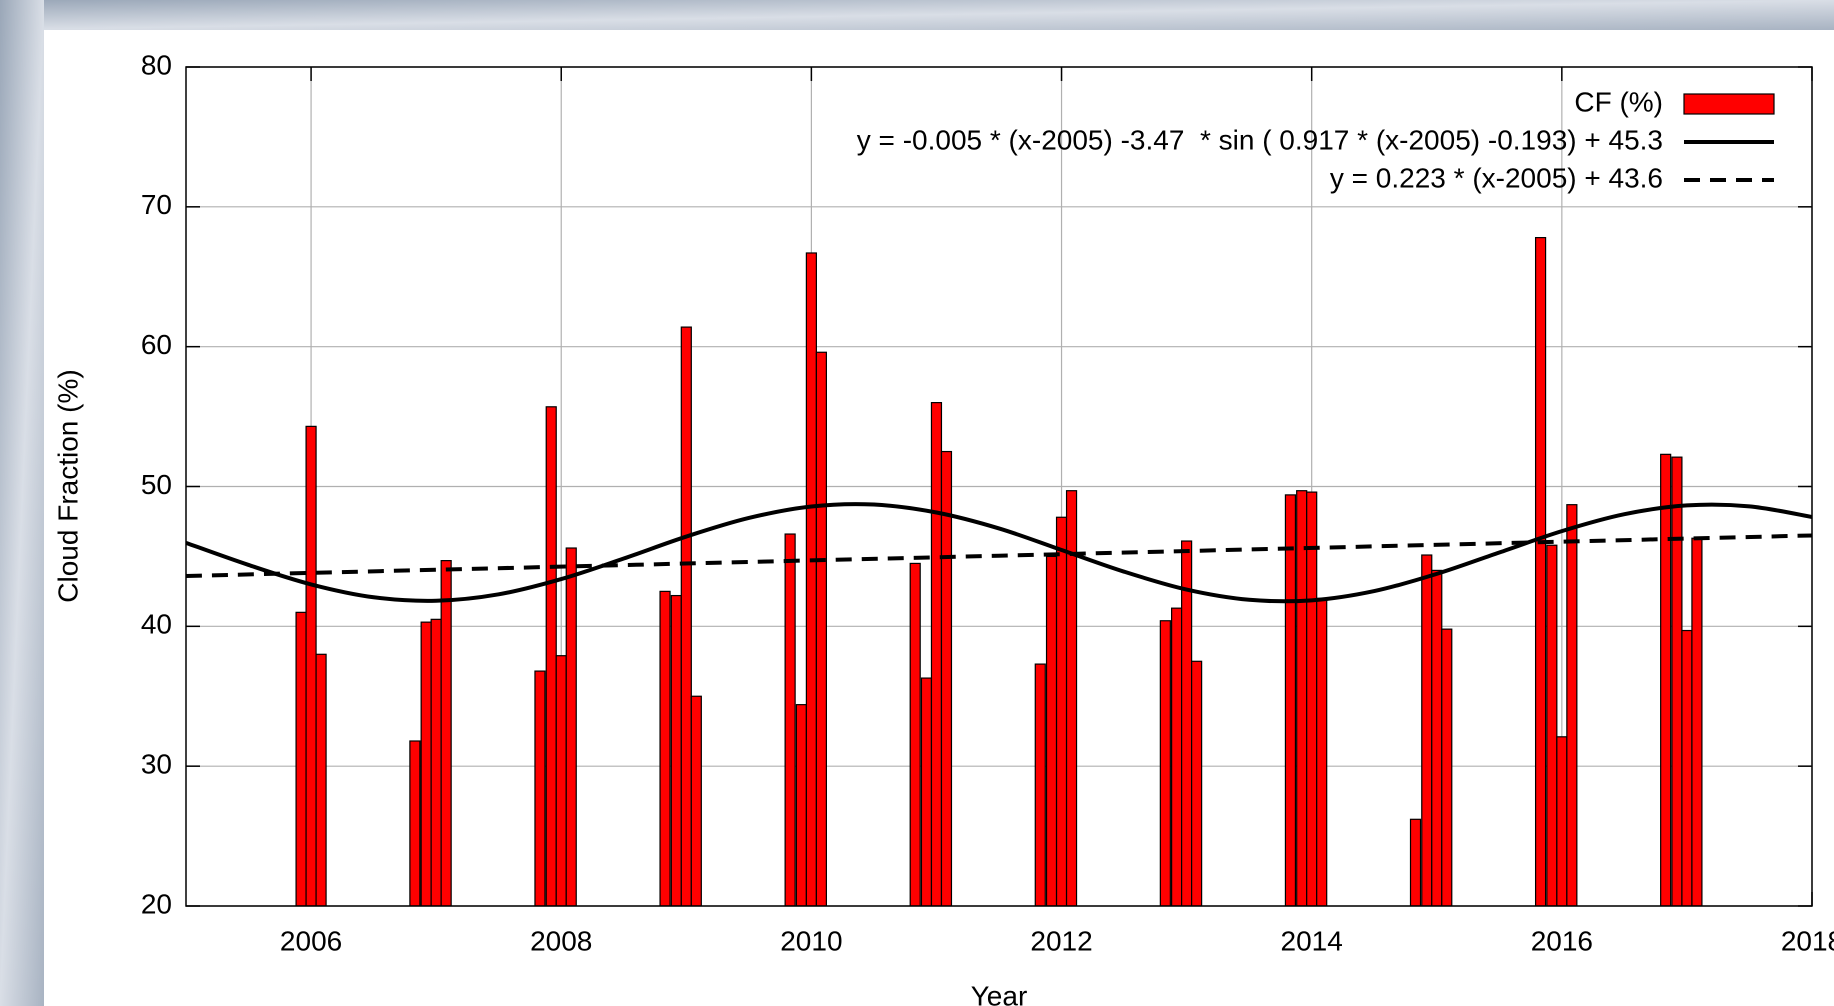 The width and height of the screenshot is (1834, 1006). Describe the element at coordinates (1496, 177) in the screenshot. I see `legend-label: y = 0.223 * (x-2005) + 43.6` at that location.